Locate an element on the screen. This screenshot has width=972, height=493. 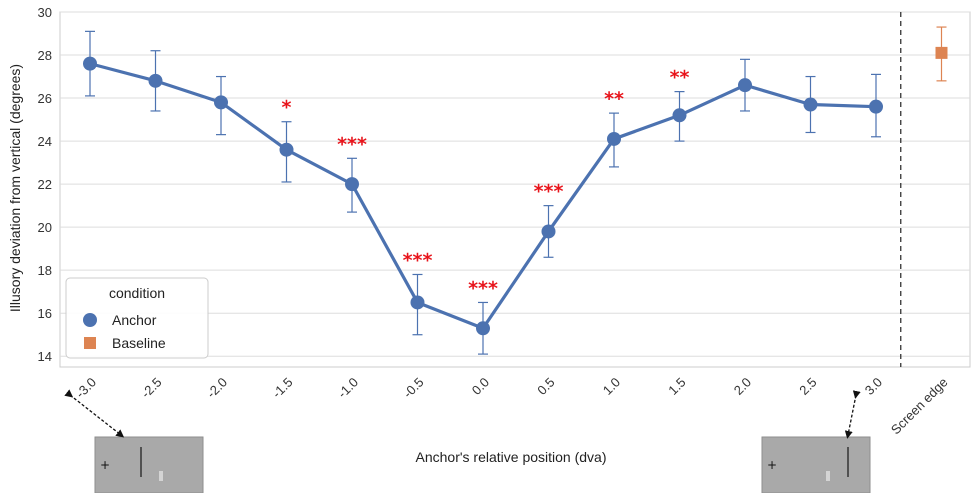
legend-box is located at coordinates (137, 318).